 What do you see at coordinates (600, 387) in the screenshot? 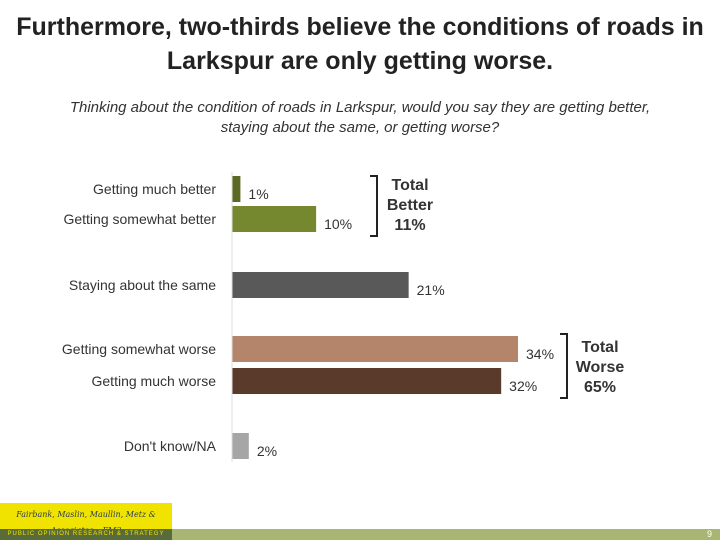
I see `group-label-line: 65%` at bounding box center [600, 387].